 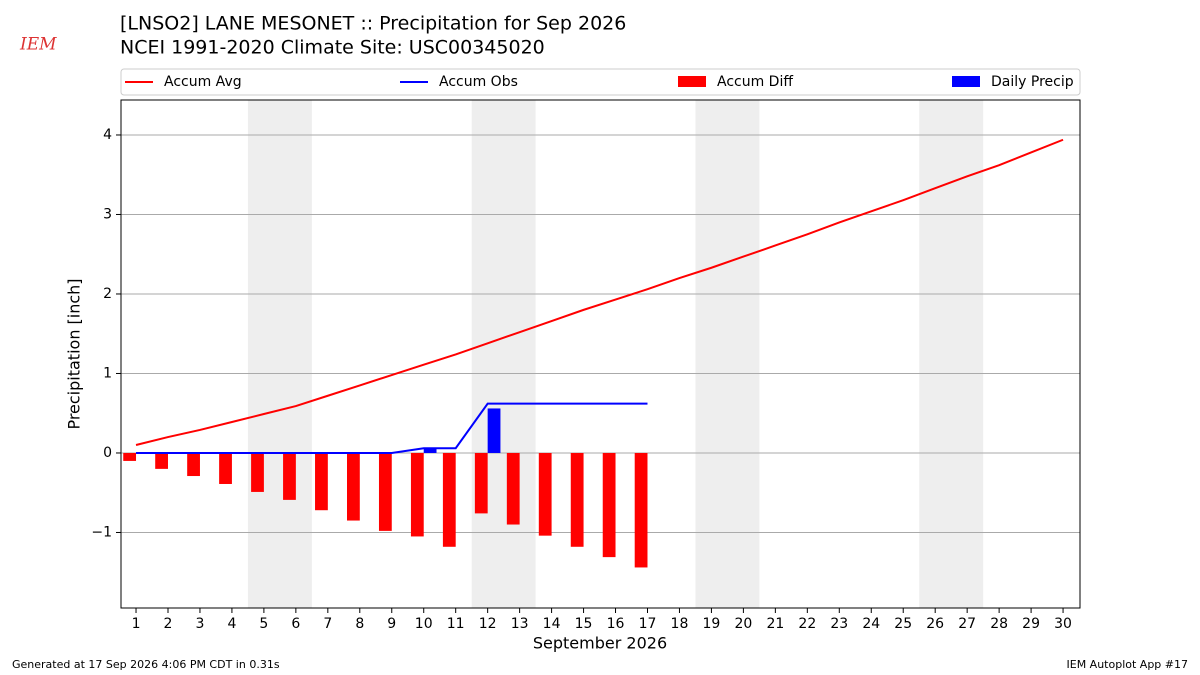 What do you see at coordinates (107, 135) in the screenshot?
I see `y-tick-label: 4` at bounding box center [107, 135].